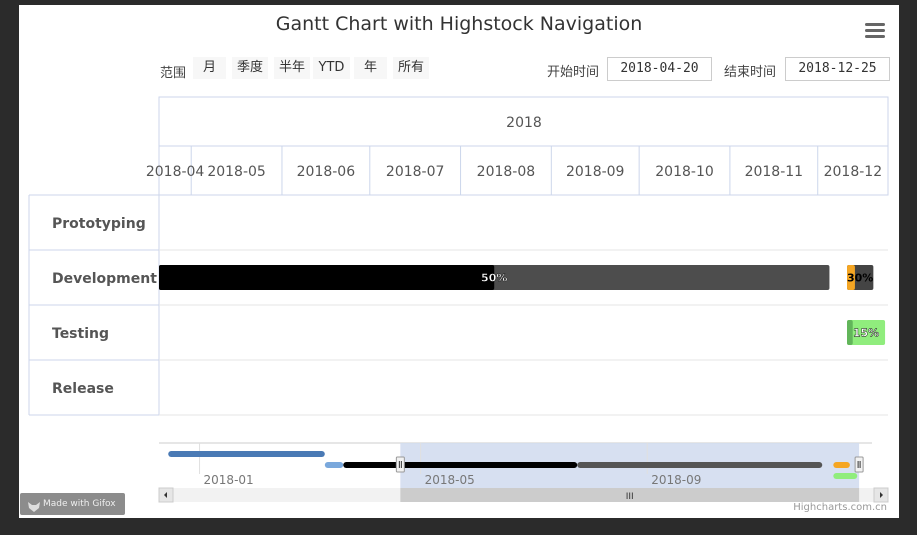 Image resolution: width=917 pixels, height=535 pixels. Describe the element at coordinates (595, 172) in the screenshot. I see `month-label: 2018-09` at that location.